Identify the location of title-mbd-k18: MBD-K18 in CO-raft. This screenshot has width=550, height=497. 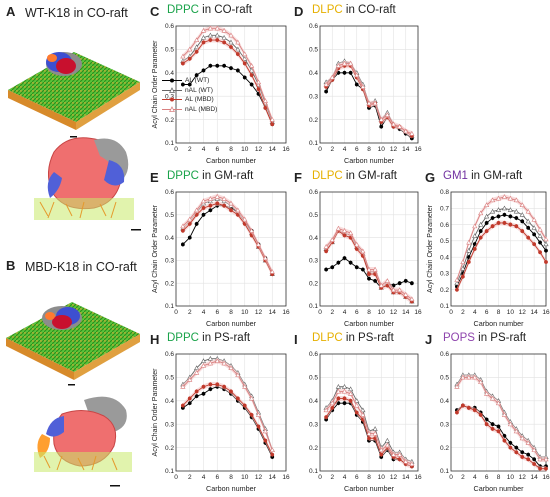
(81, 267).